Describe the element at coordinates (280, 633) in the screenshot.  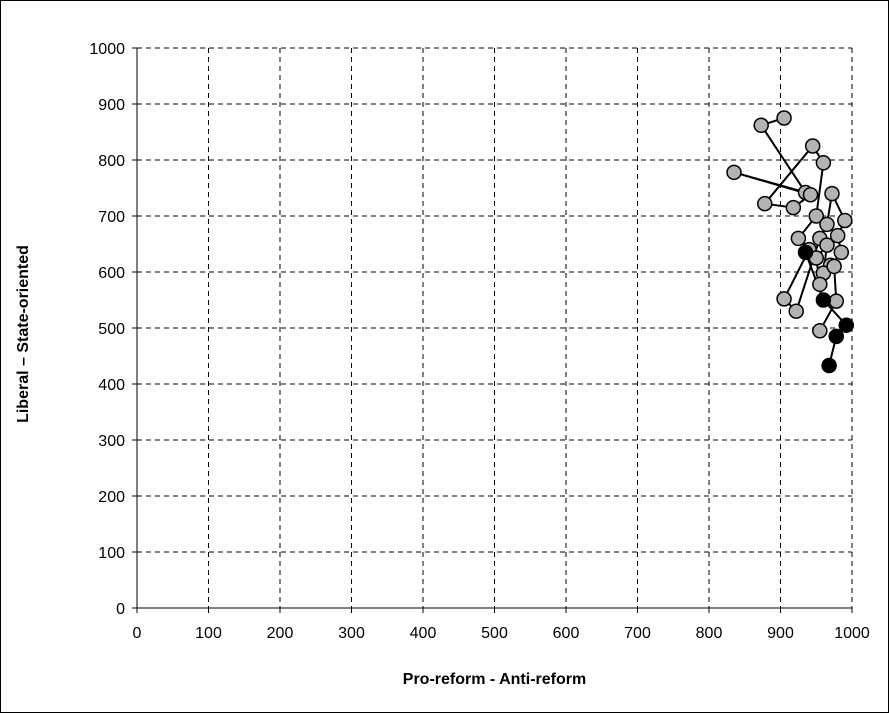
I see `x-tick-label: 200` at that location.